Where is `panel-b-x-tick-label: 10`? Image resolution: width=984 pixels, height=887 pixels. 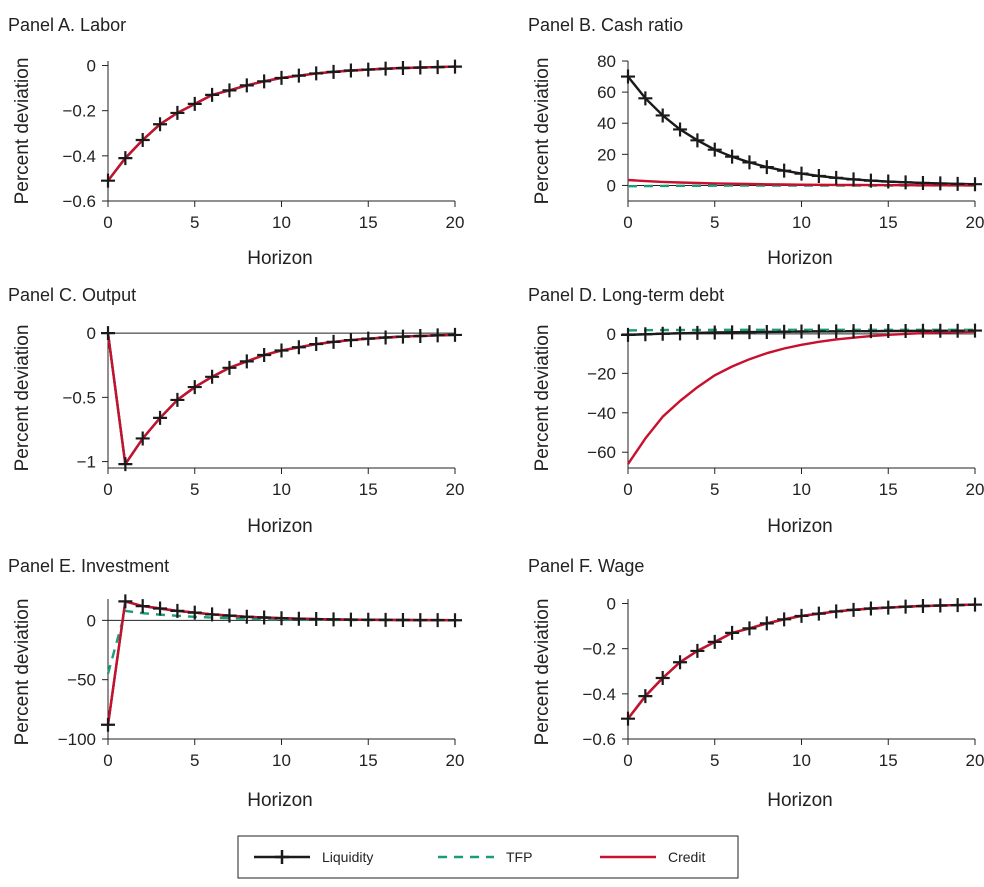
panel-b-x-tick-label: 10 is located at coordinates (801, 222).